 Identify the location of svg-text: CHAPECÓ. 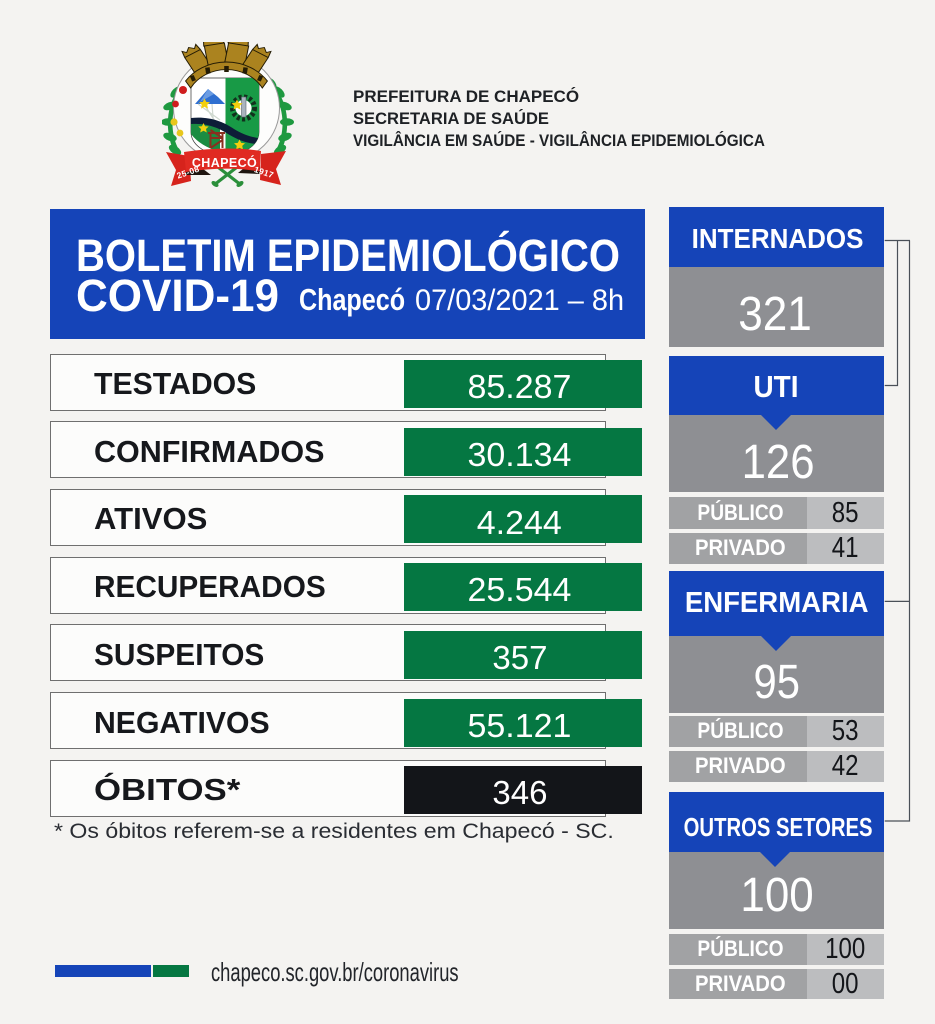
(224, 162).